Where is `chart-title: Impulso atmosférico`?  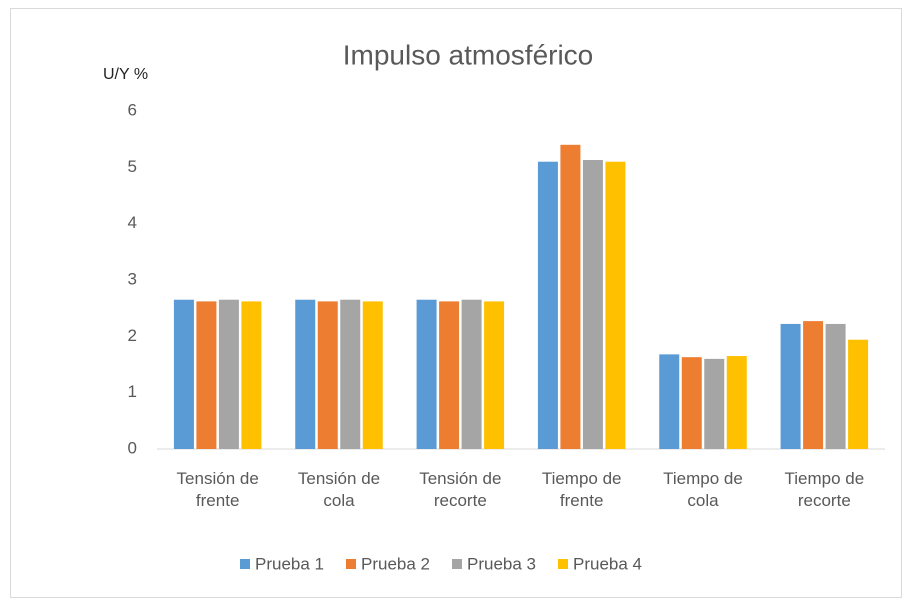
chart-title: Impulso atmosférico is located at coordinates (468, 54).